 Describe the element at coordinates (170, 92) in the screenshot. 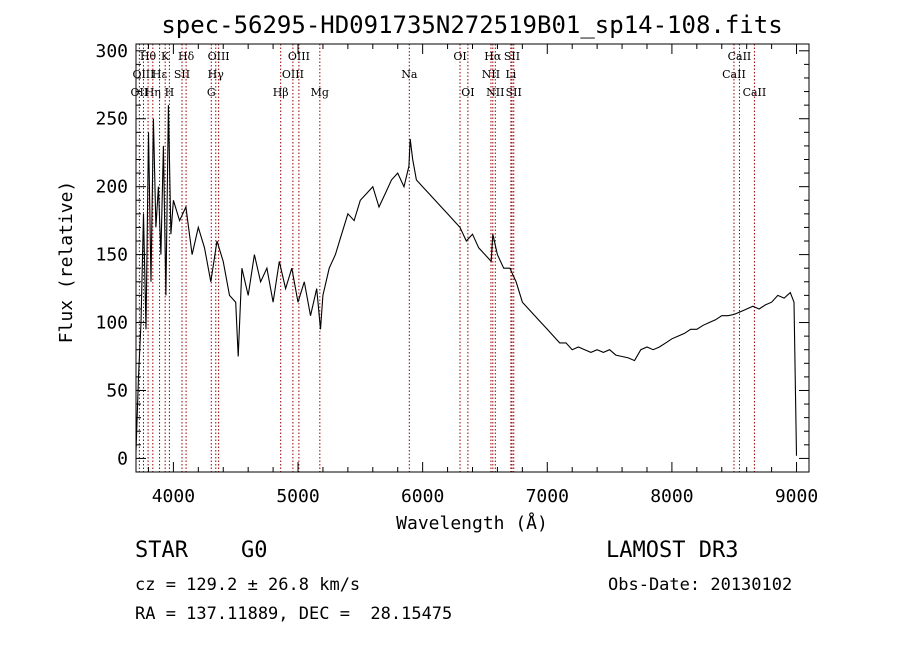

I see `line-label: H` at that location.